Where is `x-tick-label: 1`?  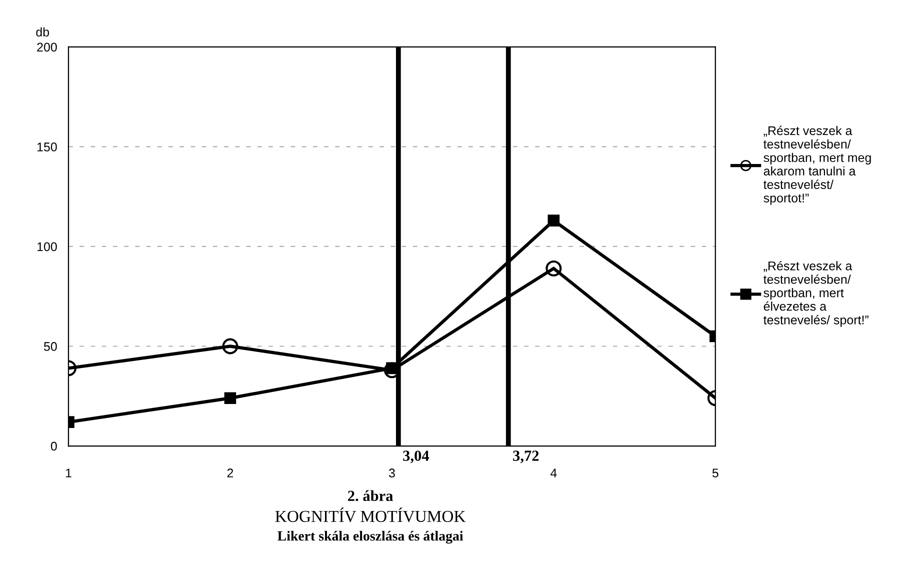 x-tick-label: 1 is located at coordinates (69, 473).